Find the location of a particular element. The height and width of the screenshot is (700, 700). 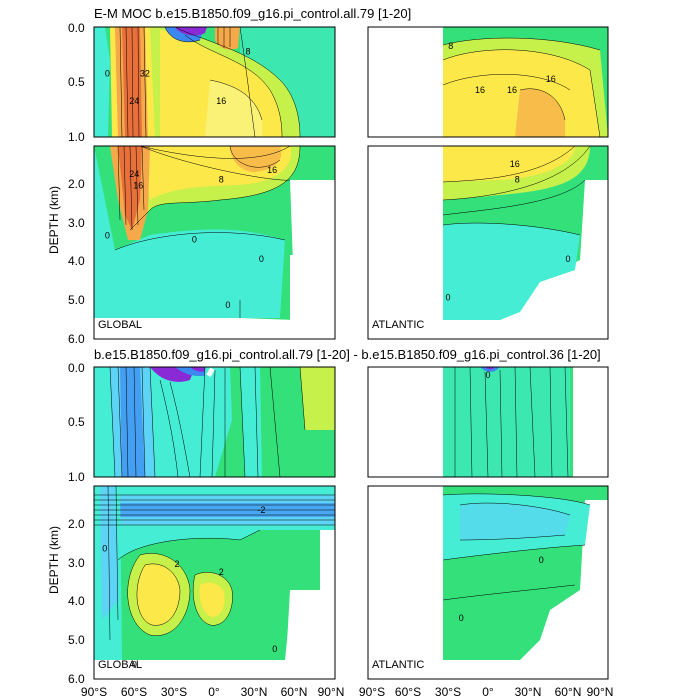

global-upper-panel-top is located at coordinates (214, 82).